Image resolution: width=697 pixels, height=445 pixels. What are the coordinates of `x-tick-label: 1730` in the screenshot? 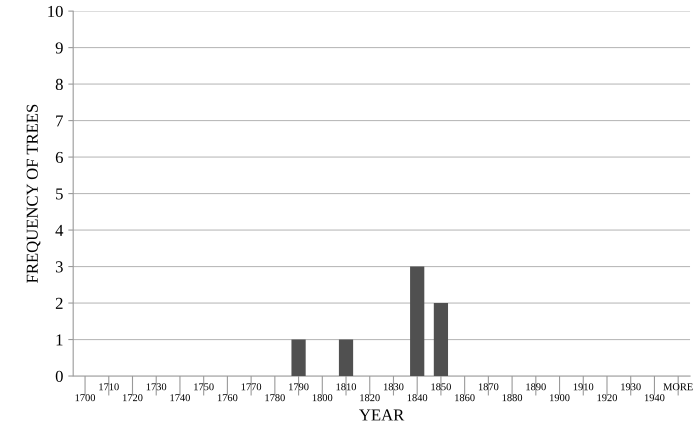 It's located at (156, 386).